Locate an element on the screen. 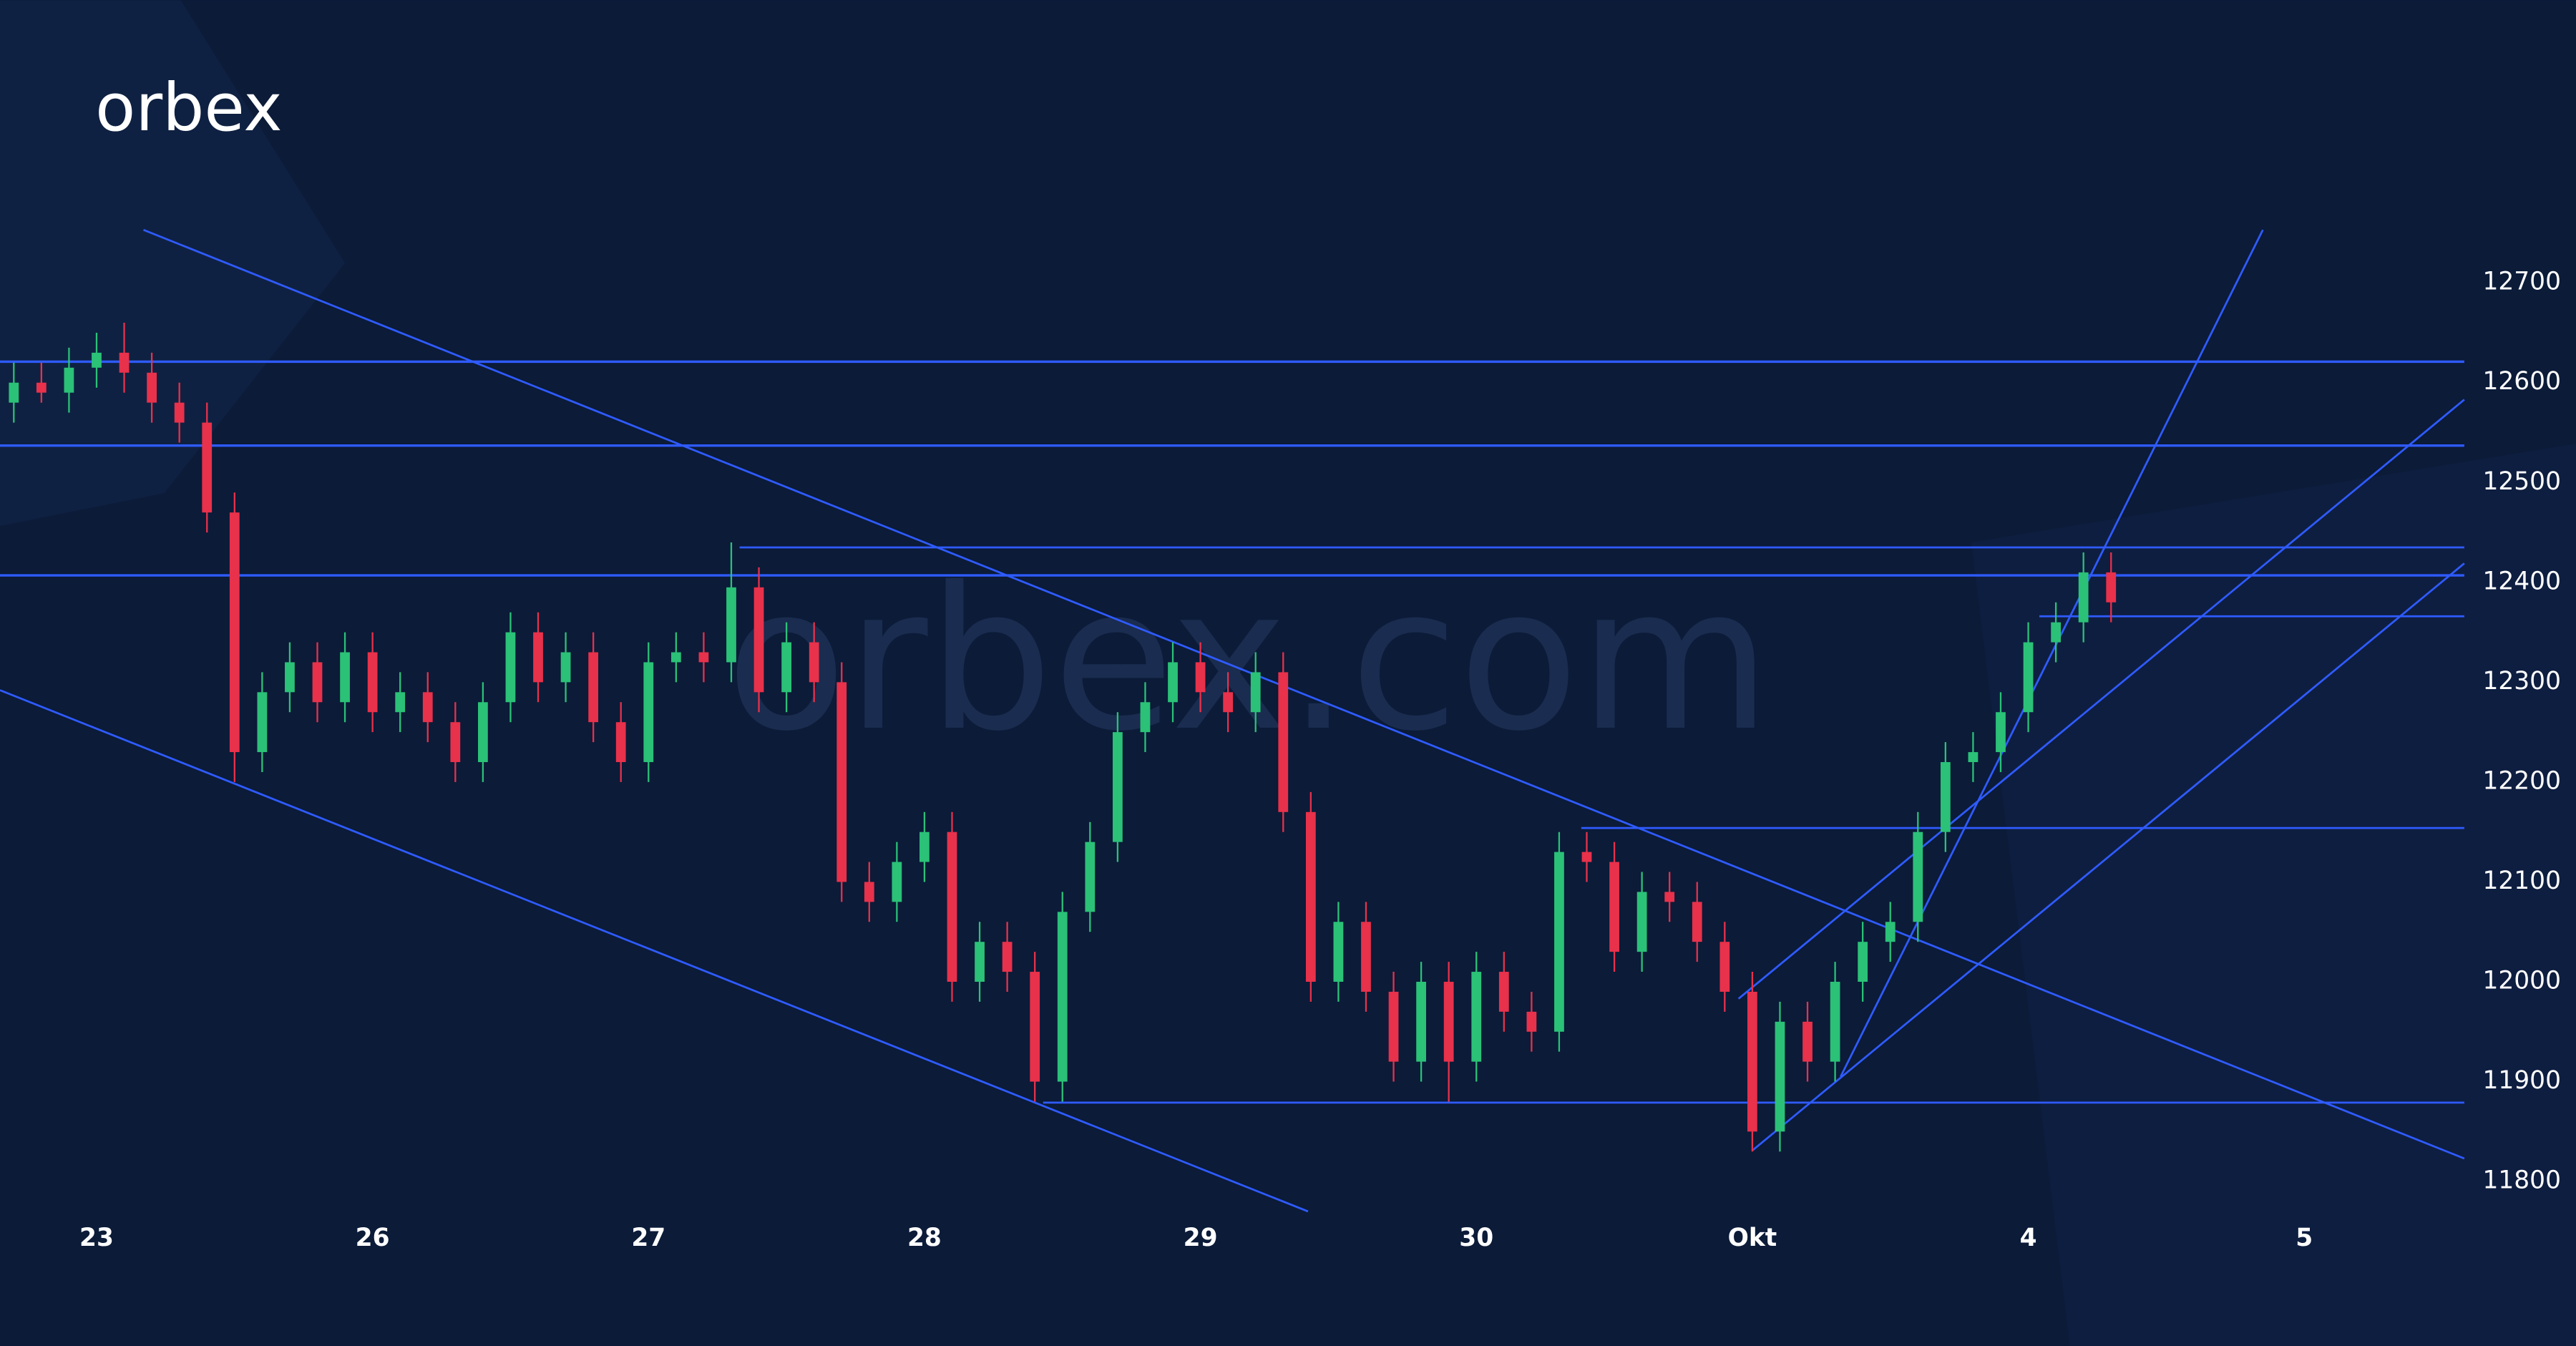  y-tick-label: 11900 is located at coordinates (2521, 1080).